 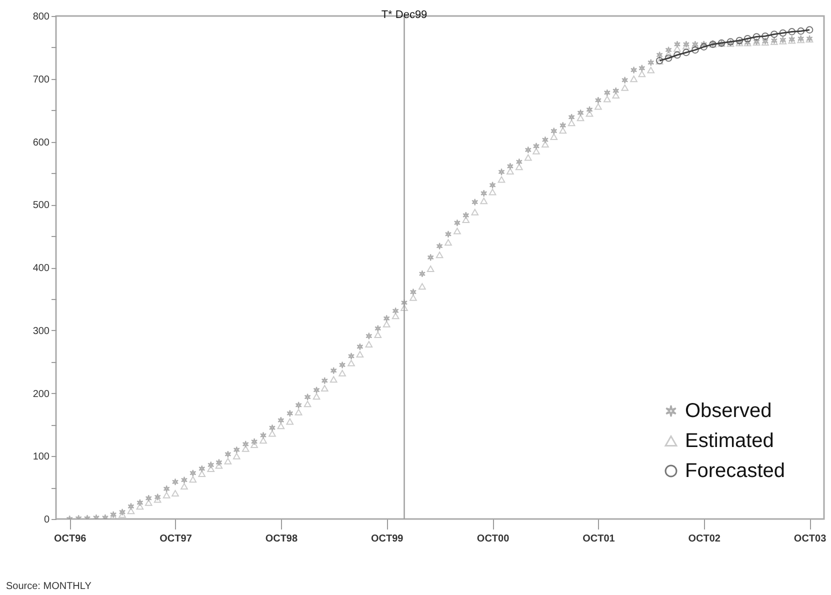 I want to click on y-tick-label: 700, so click(x=41, y=80).